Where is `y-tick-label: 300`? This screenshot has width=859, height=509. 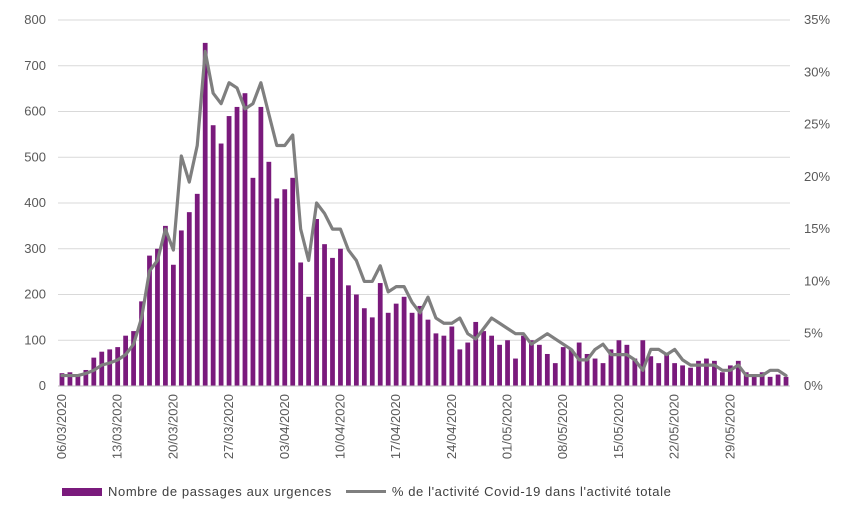
y-tick-label: 300 is located at coordinates (35, 248).